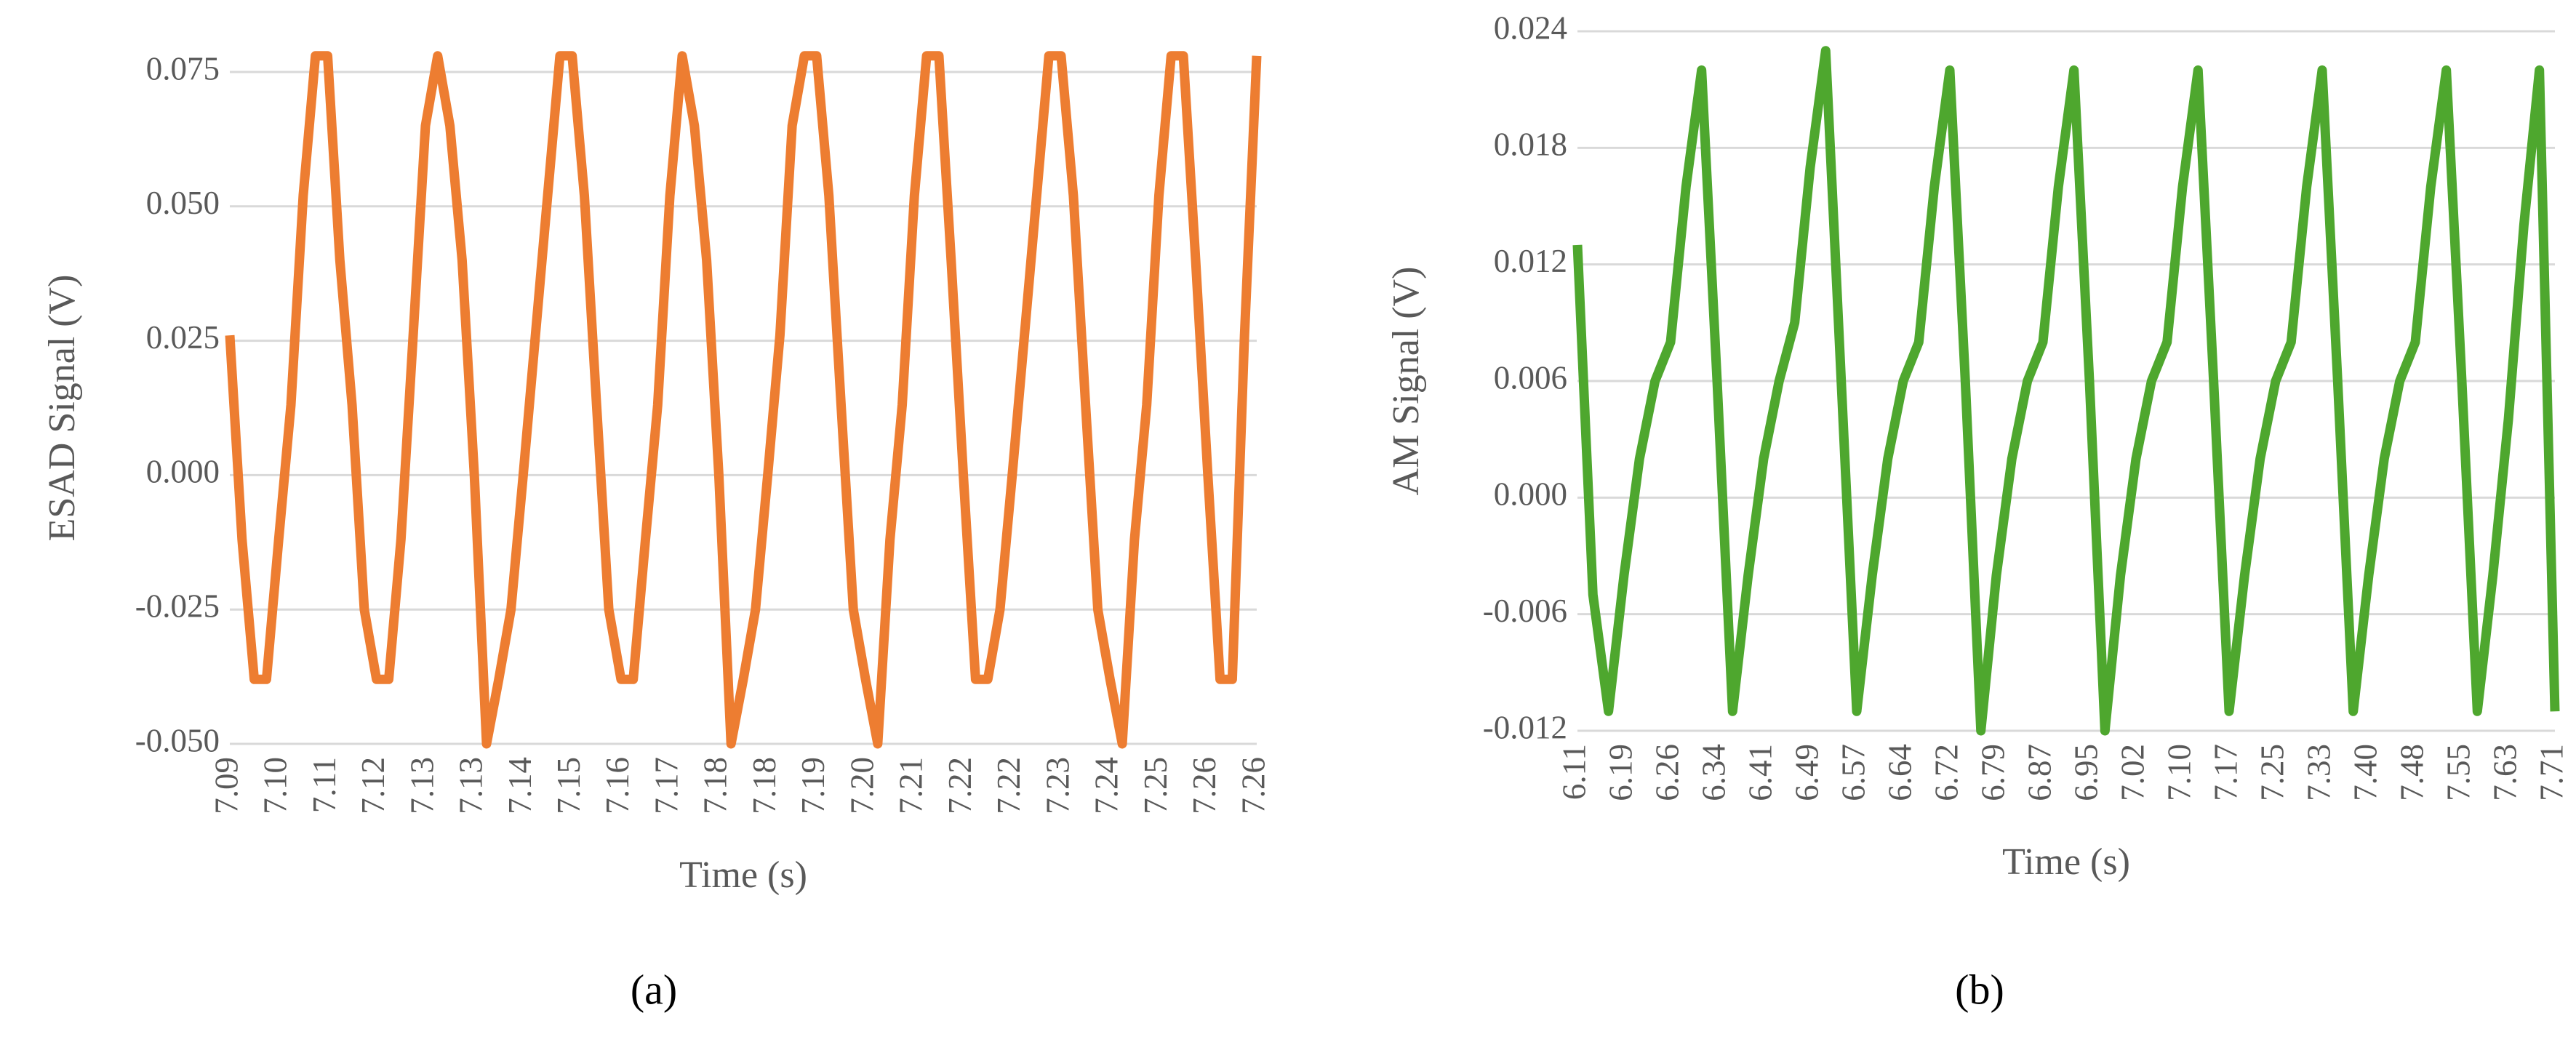 The height and width of the screenshot is (1050, 2576). I want to click on x-tick-label: 7.48, so click(2411, 772).